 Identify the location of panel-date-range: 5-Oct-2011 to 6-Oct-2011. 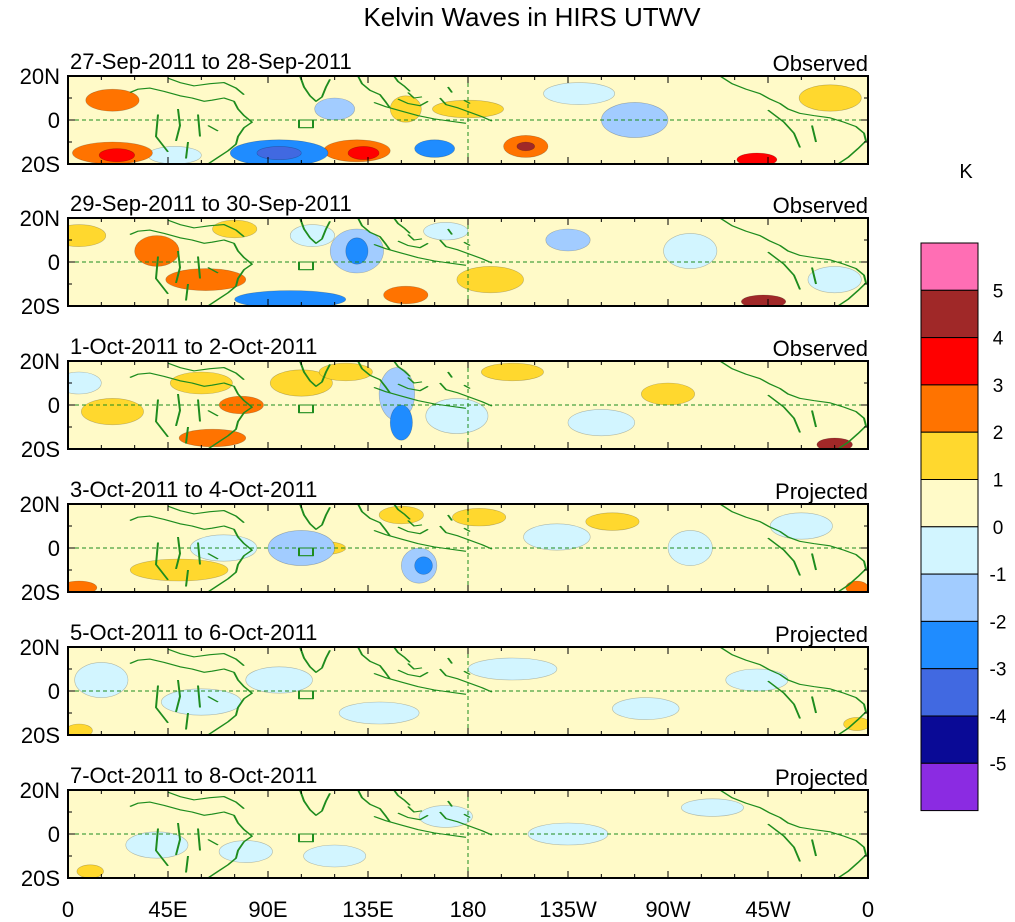
(193, 632).